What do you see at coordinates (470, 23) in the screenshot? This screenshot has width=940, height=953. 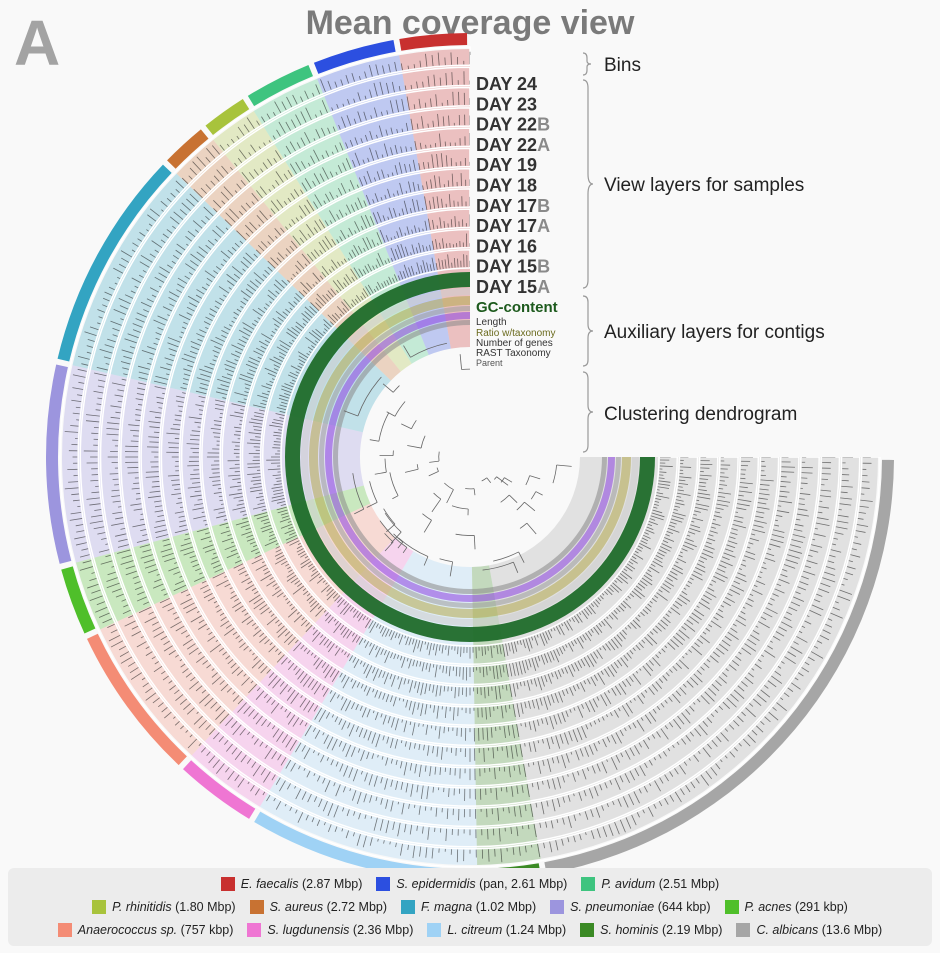 I see `figure-title: Mean coverage view` at bounding box center [470, 23].